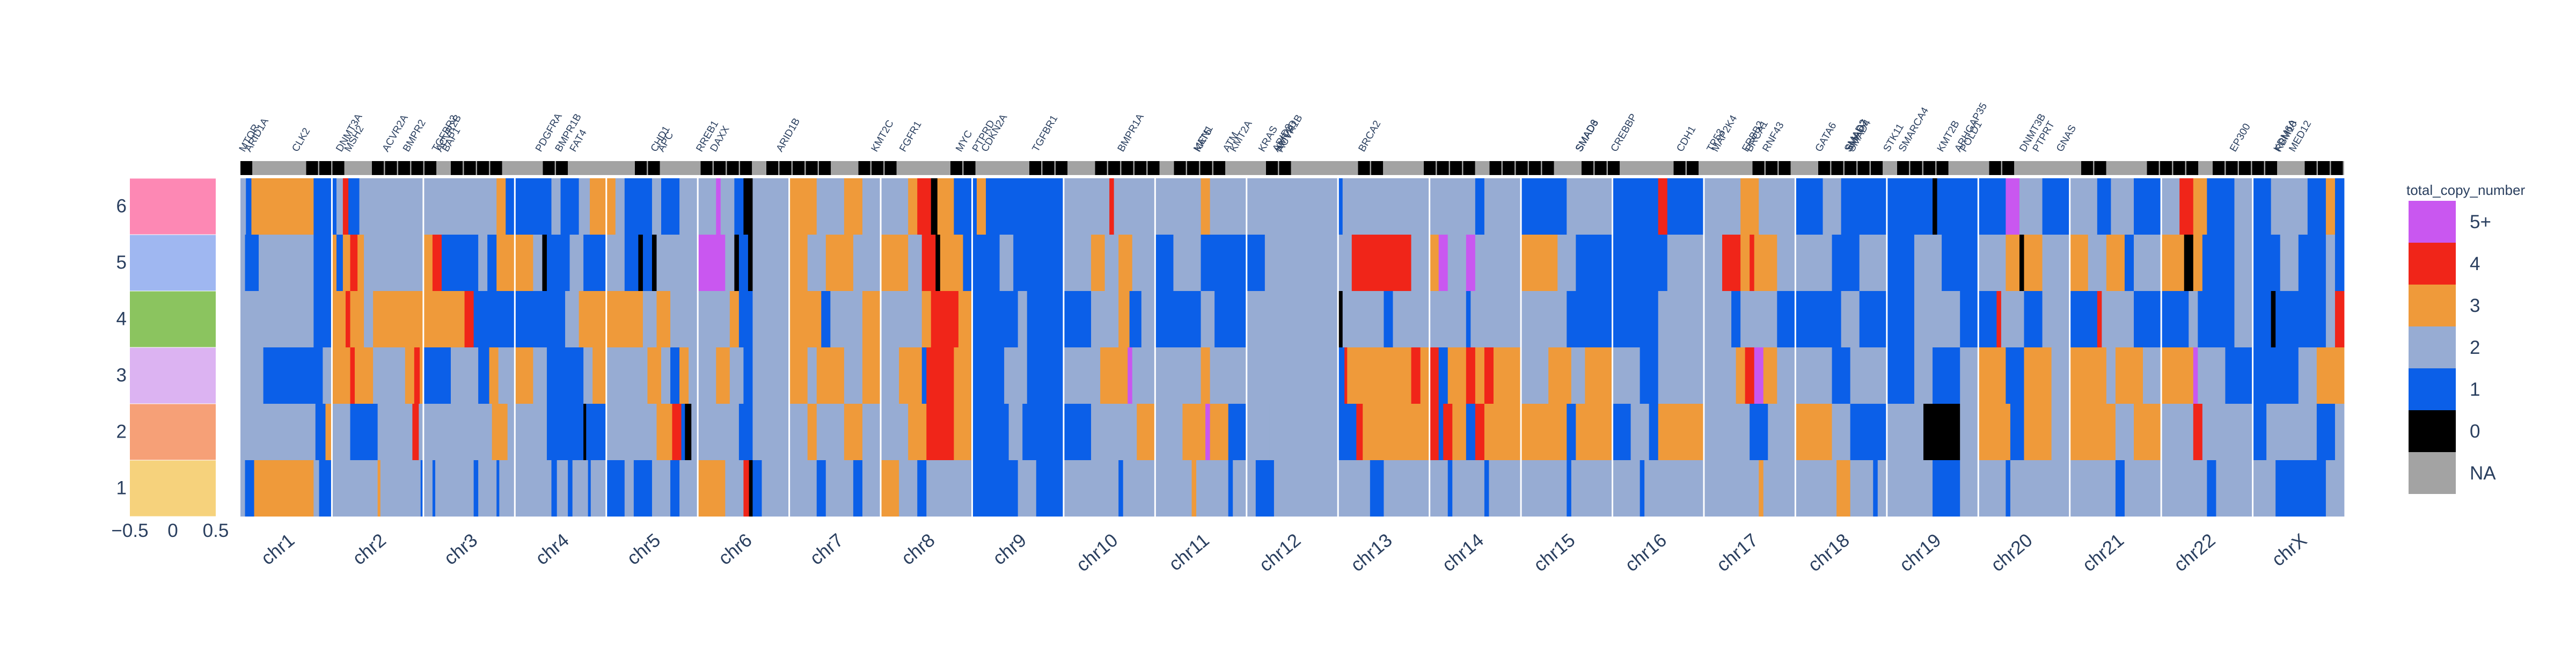 The width and height of the screenshot is (2576, 647). I want to click on legend-swatch-5-, so click(2432, 222).